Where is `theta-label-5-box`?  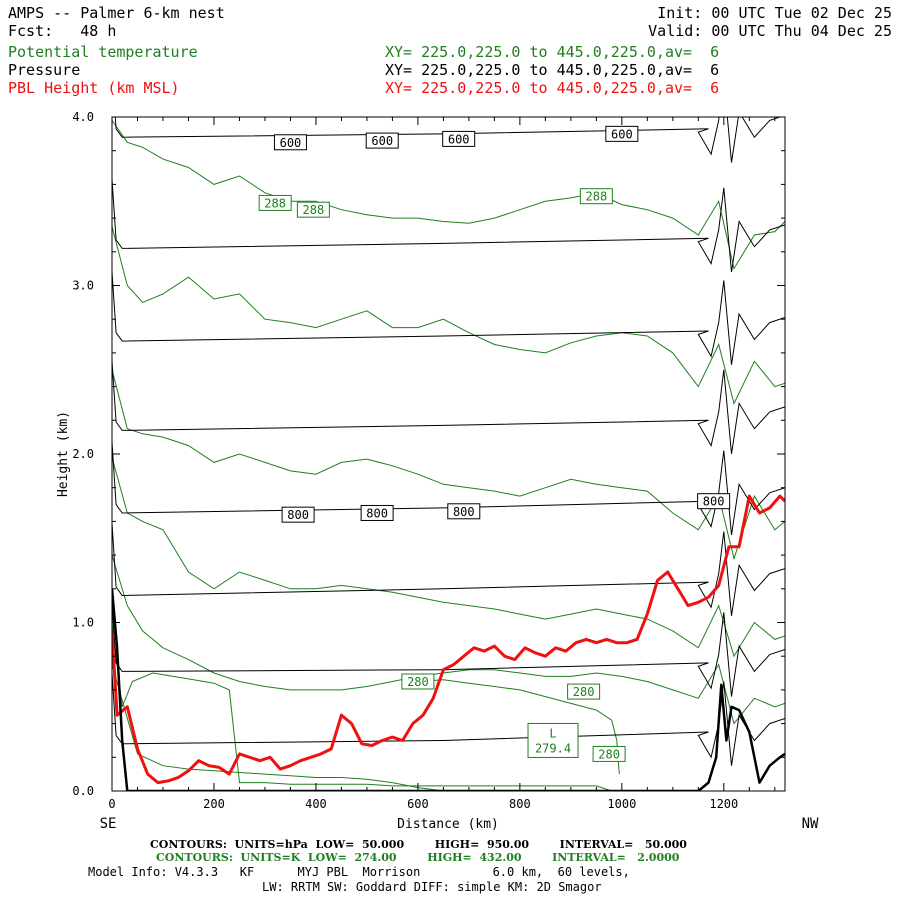
theta-label-5-box is located at coordinates (609, 753).